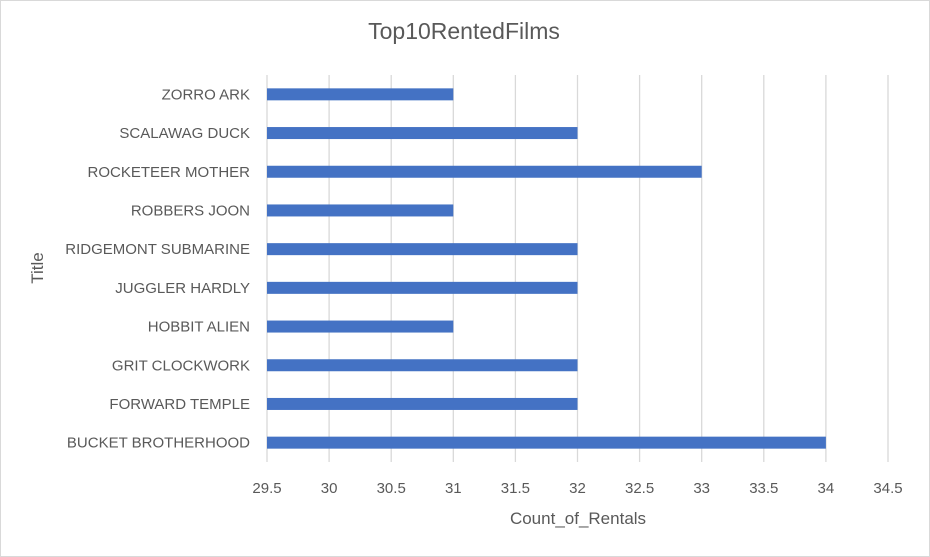 This screenshot has width=930, height=557. What do you see at coordinates (453, 488) in the screenshot?
I see `x-tick-label: 31` at bounding box center [453, 488].